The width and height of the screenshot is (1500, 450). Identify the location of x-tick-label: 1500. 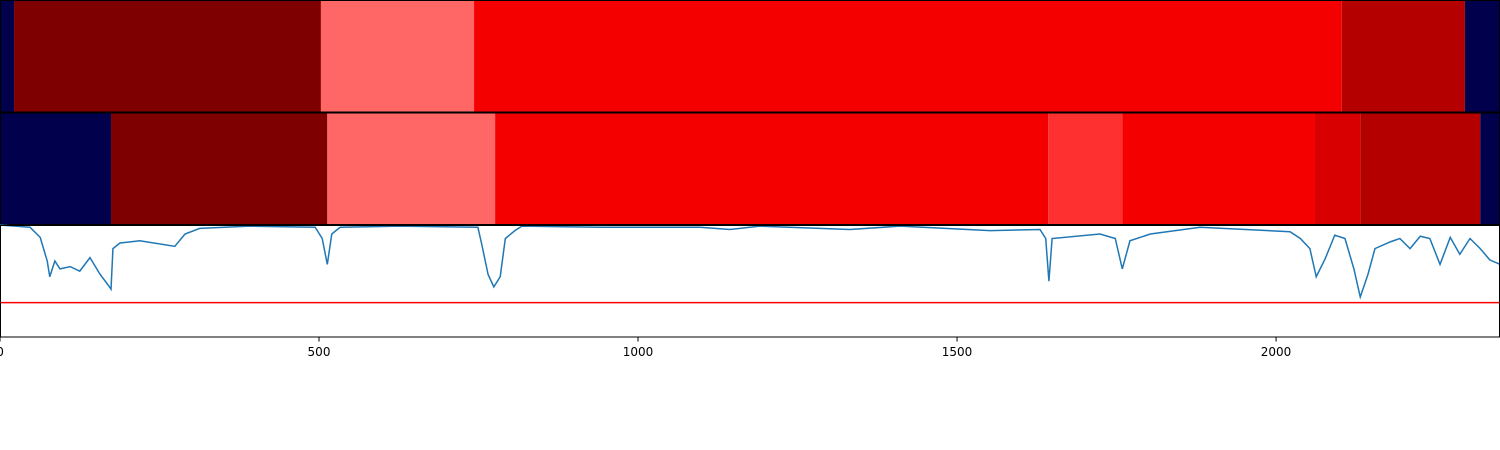
(957, 352).